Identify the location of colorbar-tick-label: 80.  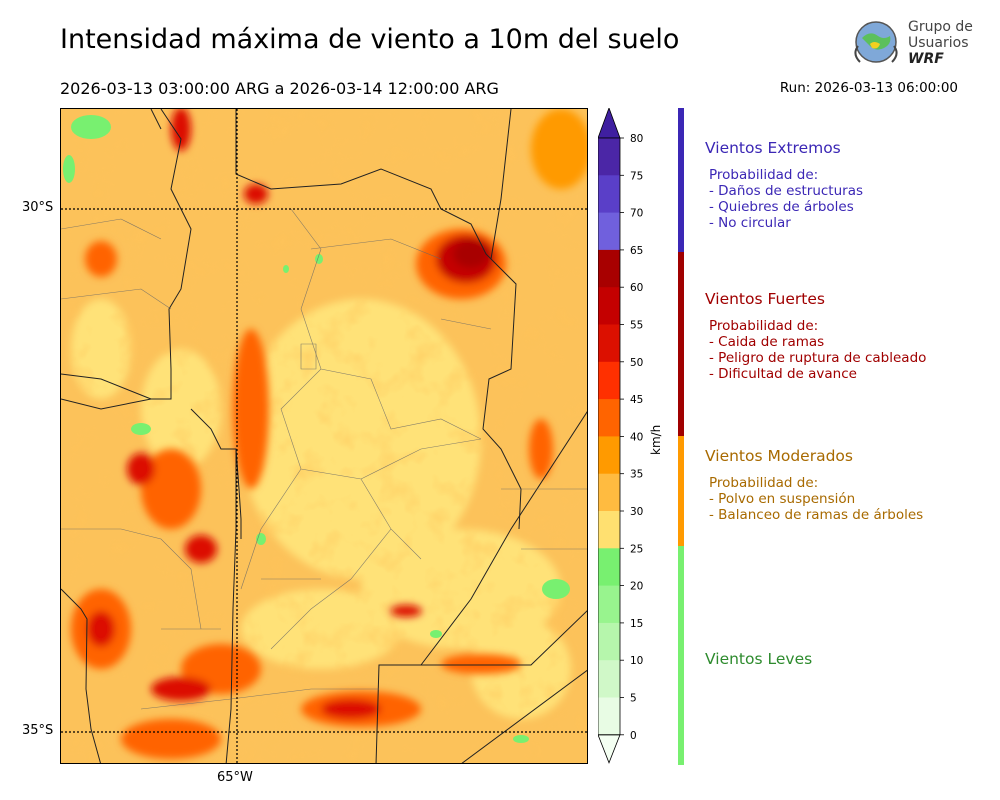
(636, 139).